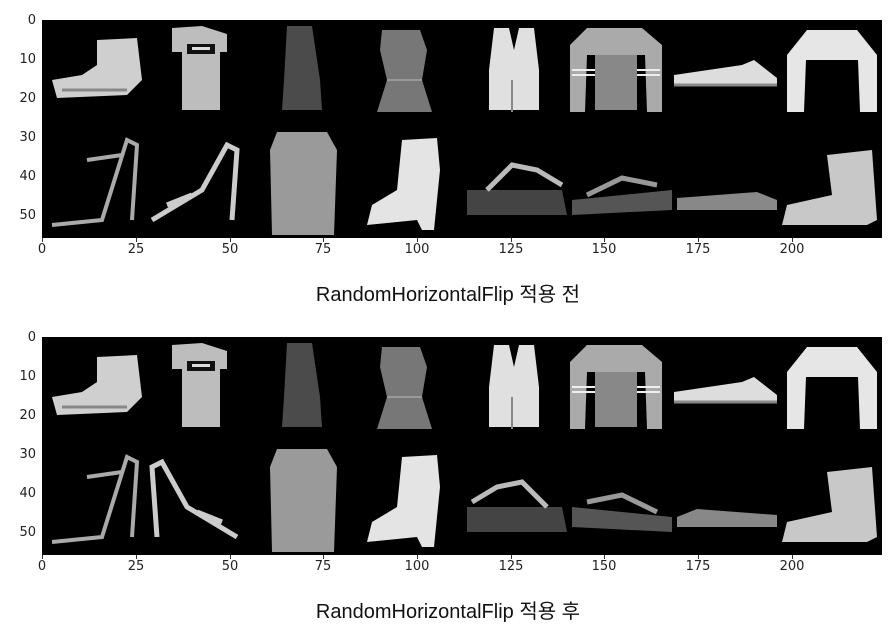  I want to click on sandal-heel-flipped-image, so click(194, 499).